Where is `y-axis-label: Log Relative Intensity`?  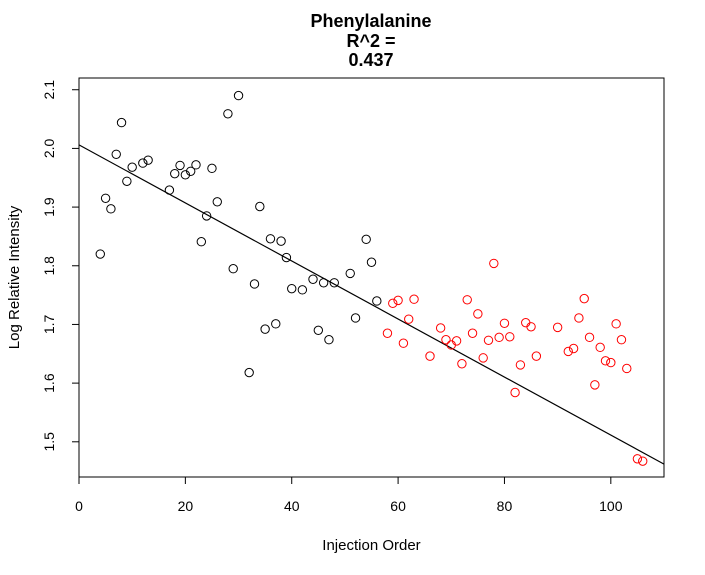
y-axis-label: Log Relative Intensity is located at coordinates (14, 277).